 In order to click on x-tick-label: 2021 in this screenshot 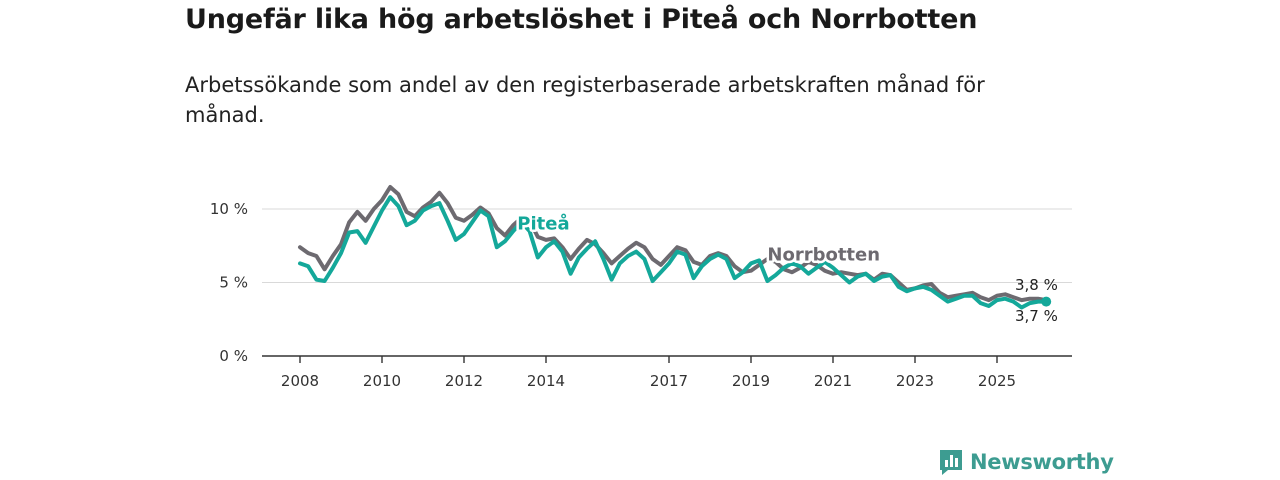, I will do `click(833, 381)`.